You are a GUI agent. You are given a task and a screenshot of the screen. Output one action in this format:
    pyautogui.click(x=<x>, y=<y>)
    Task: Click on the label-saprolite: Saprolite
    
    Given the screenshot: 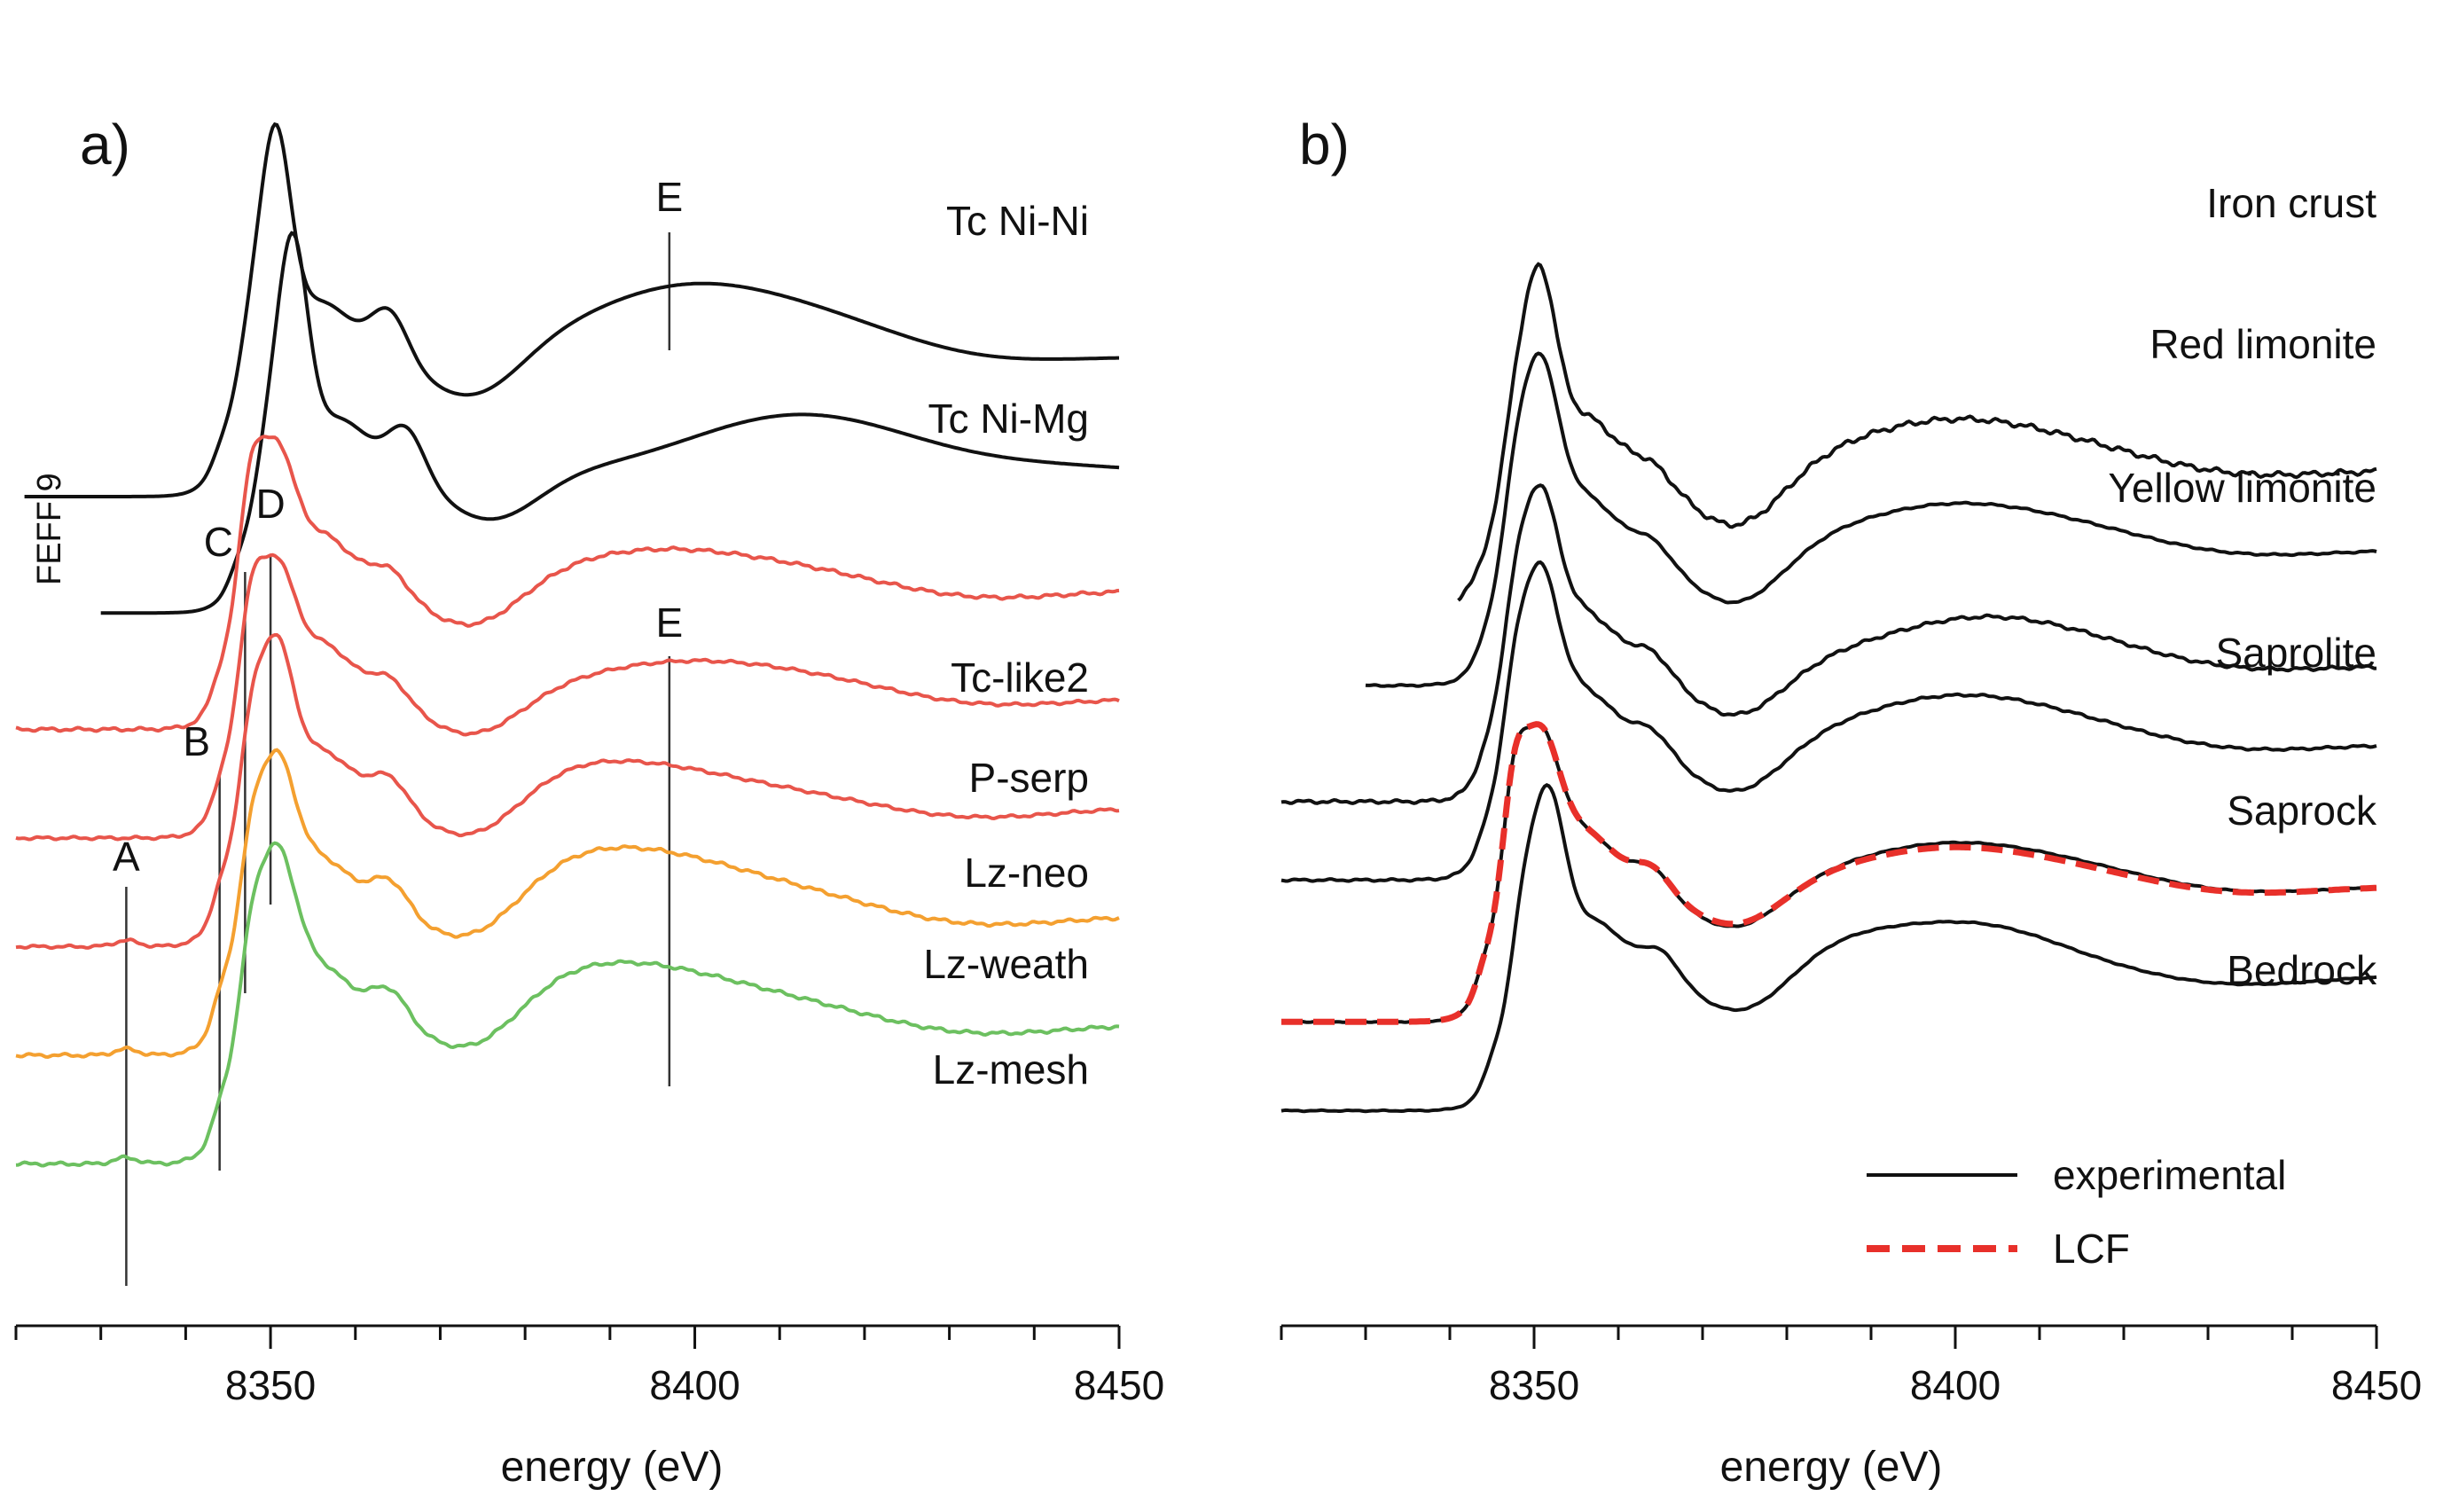 What is the action you would take?
    pyautogui.click(x=2295, y=653)
    